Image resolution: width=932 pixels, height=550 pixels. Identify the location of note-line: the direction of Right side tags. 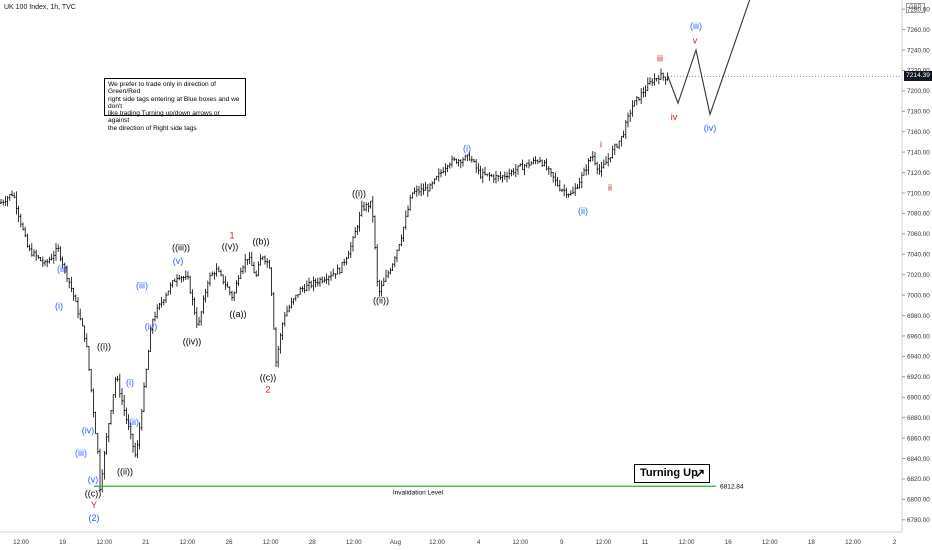
(152, 128).